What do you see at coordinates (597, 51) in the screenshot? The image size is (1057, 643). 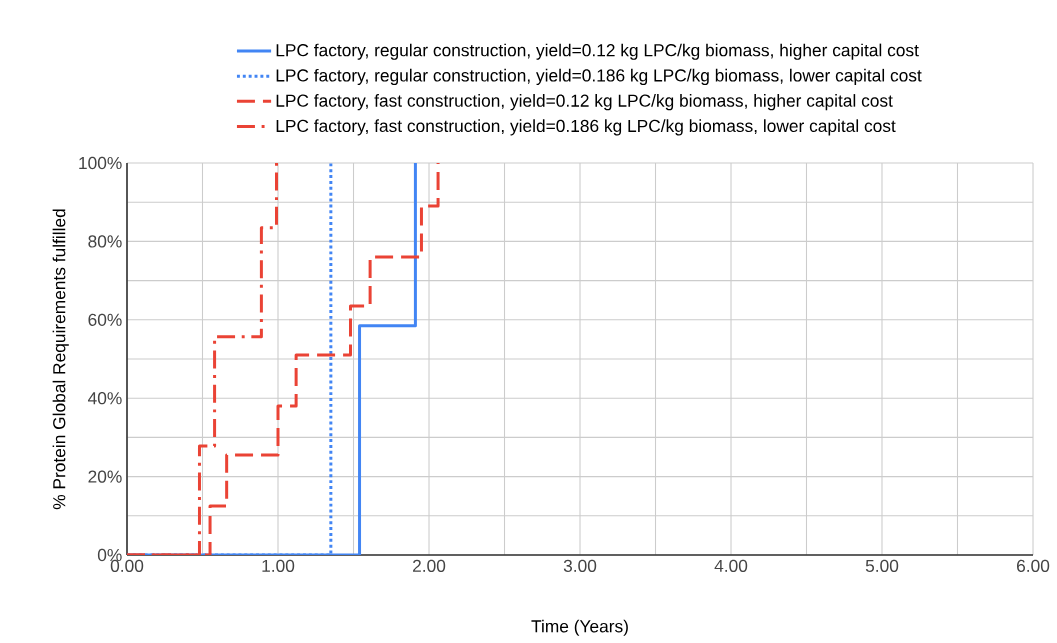 I see `legend-label: LPC factory, regular construction, yield=0.12 kg LPC/kg biomass, higher capital cost` at bounding box center [597, 51].